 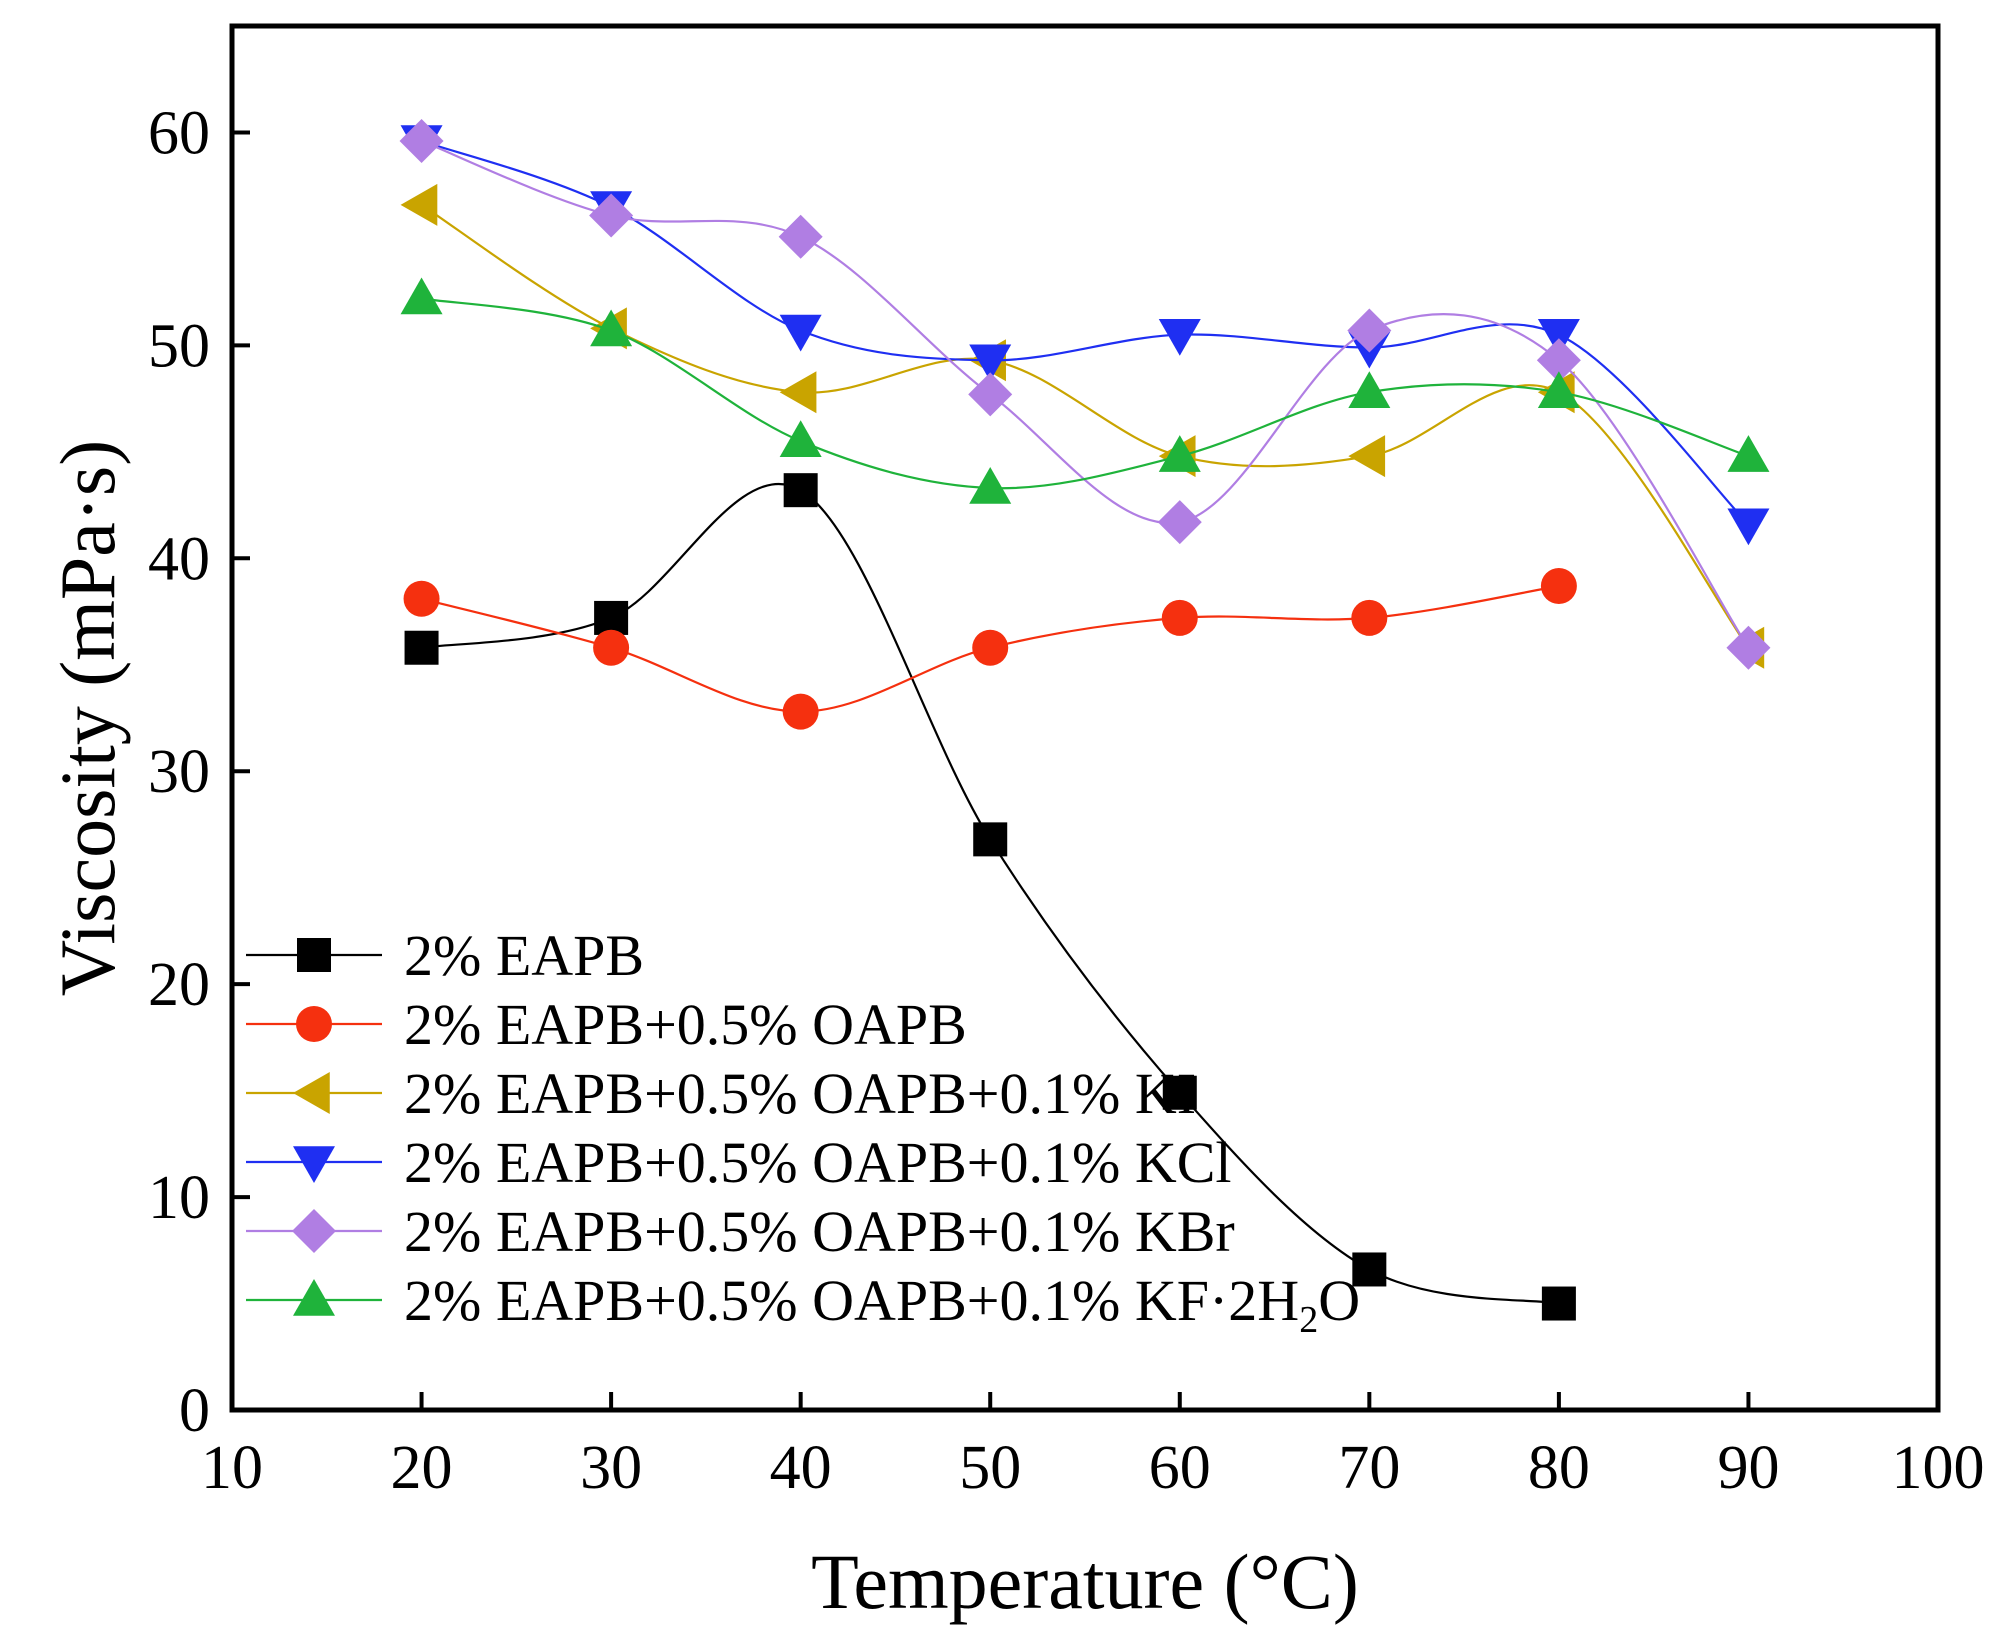 What do you see at coordinates (1179, 522) in the screenshot?
I see `data-point-s4-x60` at bounding box center [1179, 522].